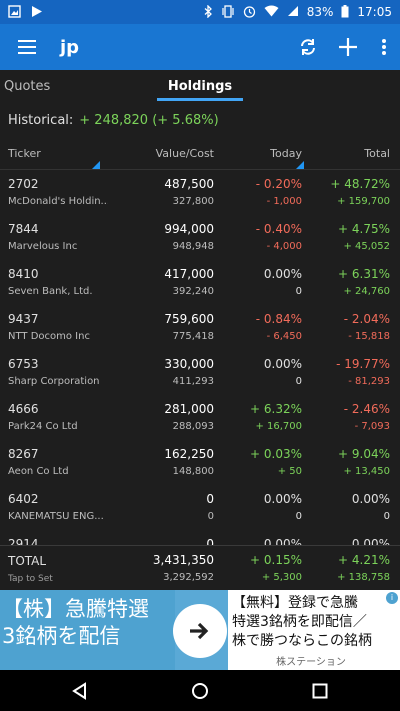 This screenshot has width=400, height=711. What do you see at coordinates (366, 246) in the screenshot?
I see `row-total-amt: + 45,052` at bounding box center [366, 246].